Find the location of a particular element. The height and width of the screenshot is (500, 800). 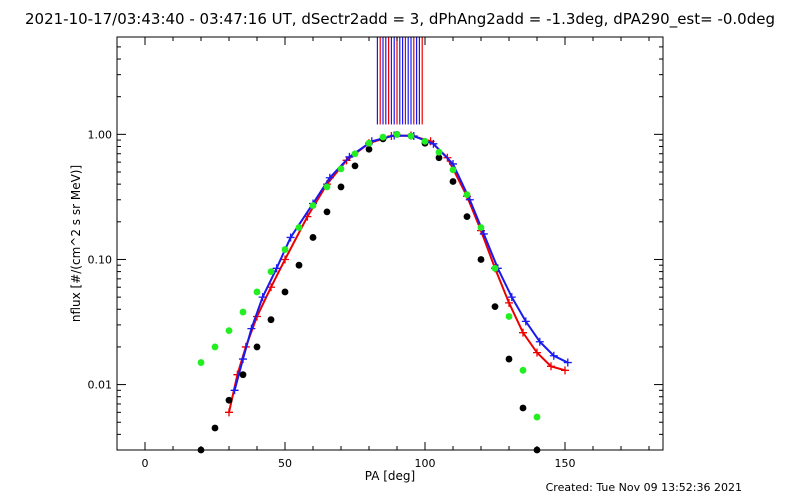

x-tick-label: 50 is located at coordinates (285, 463).